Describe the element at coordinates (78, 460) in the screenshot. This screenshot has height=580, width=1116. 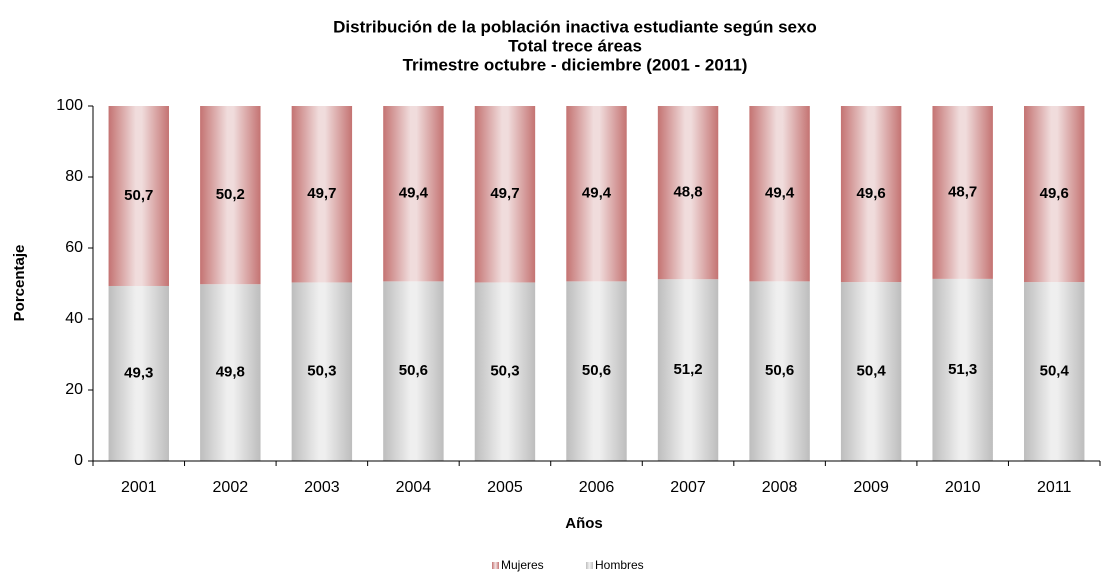
I see `y-tick-label: 0` at that location.